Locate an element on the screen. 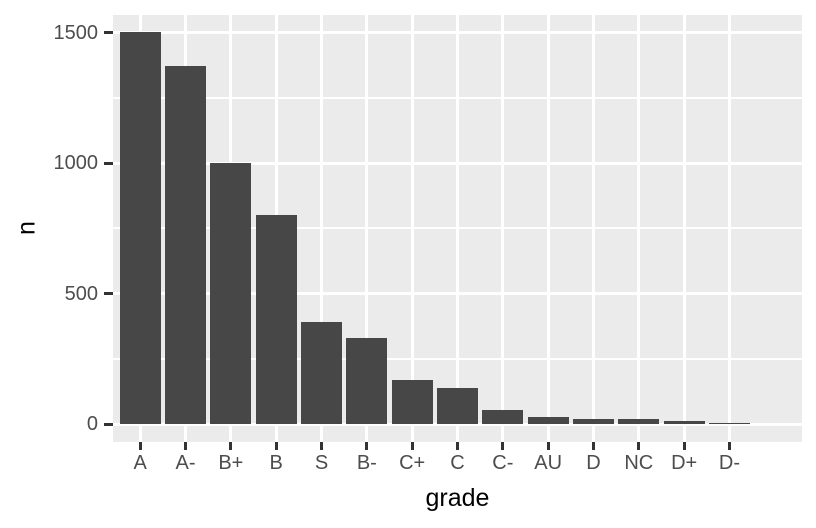 Image resolution: width=816 pixels, height=528 pixels. bar-d-minus is located at coordinates (729, 423).